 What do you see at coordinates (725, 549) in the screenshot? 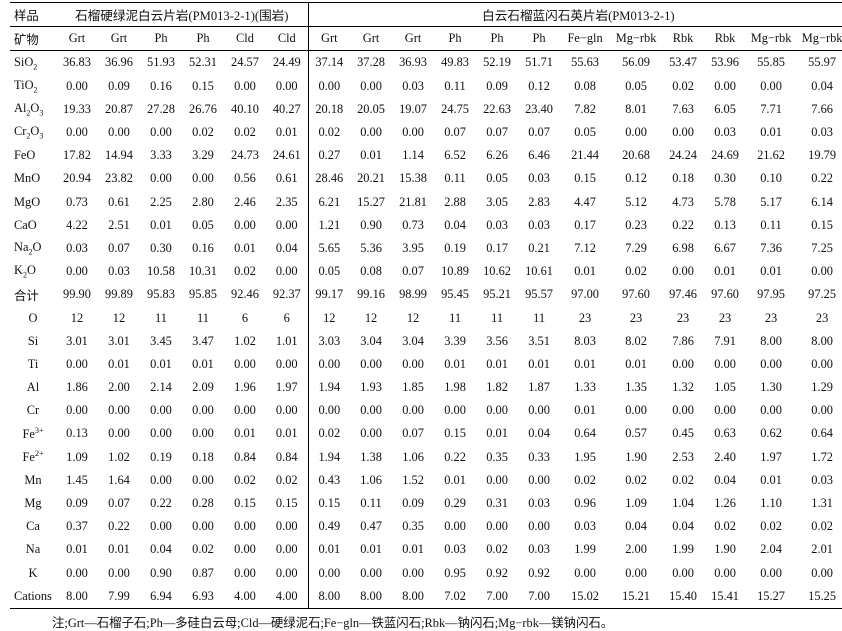
I see `table-cell: 1.90` at bounding box center [725, 549].